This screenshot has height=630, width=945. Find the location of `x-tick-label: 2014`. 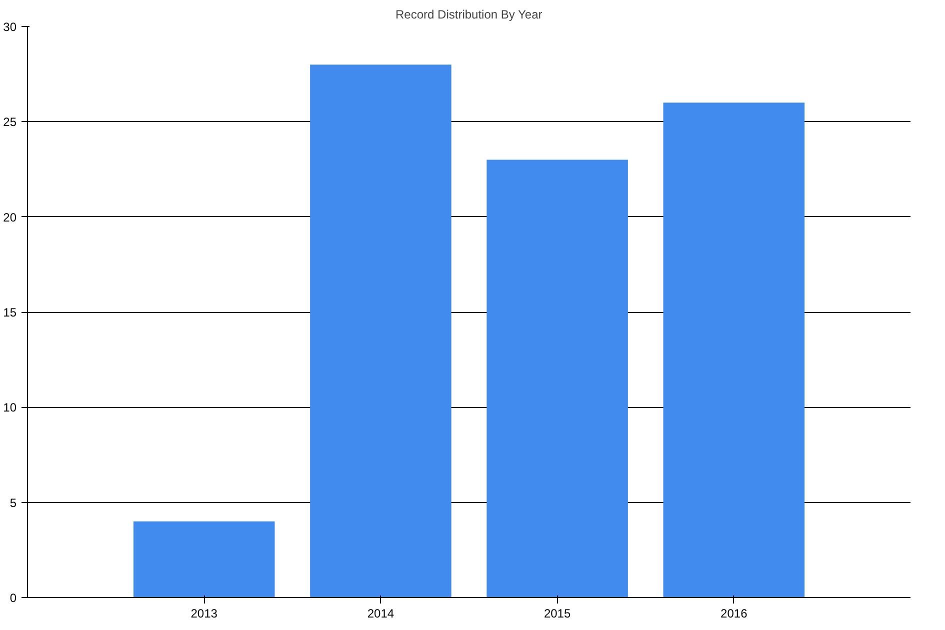

x-tick-label: 2014 is located at coordinates (380, 613).